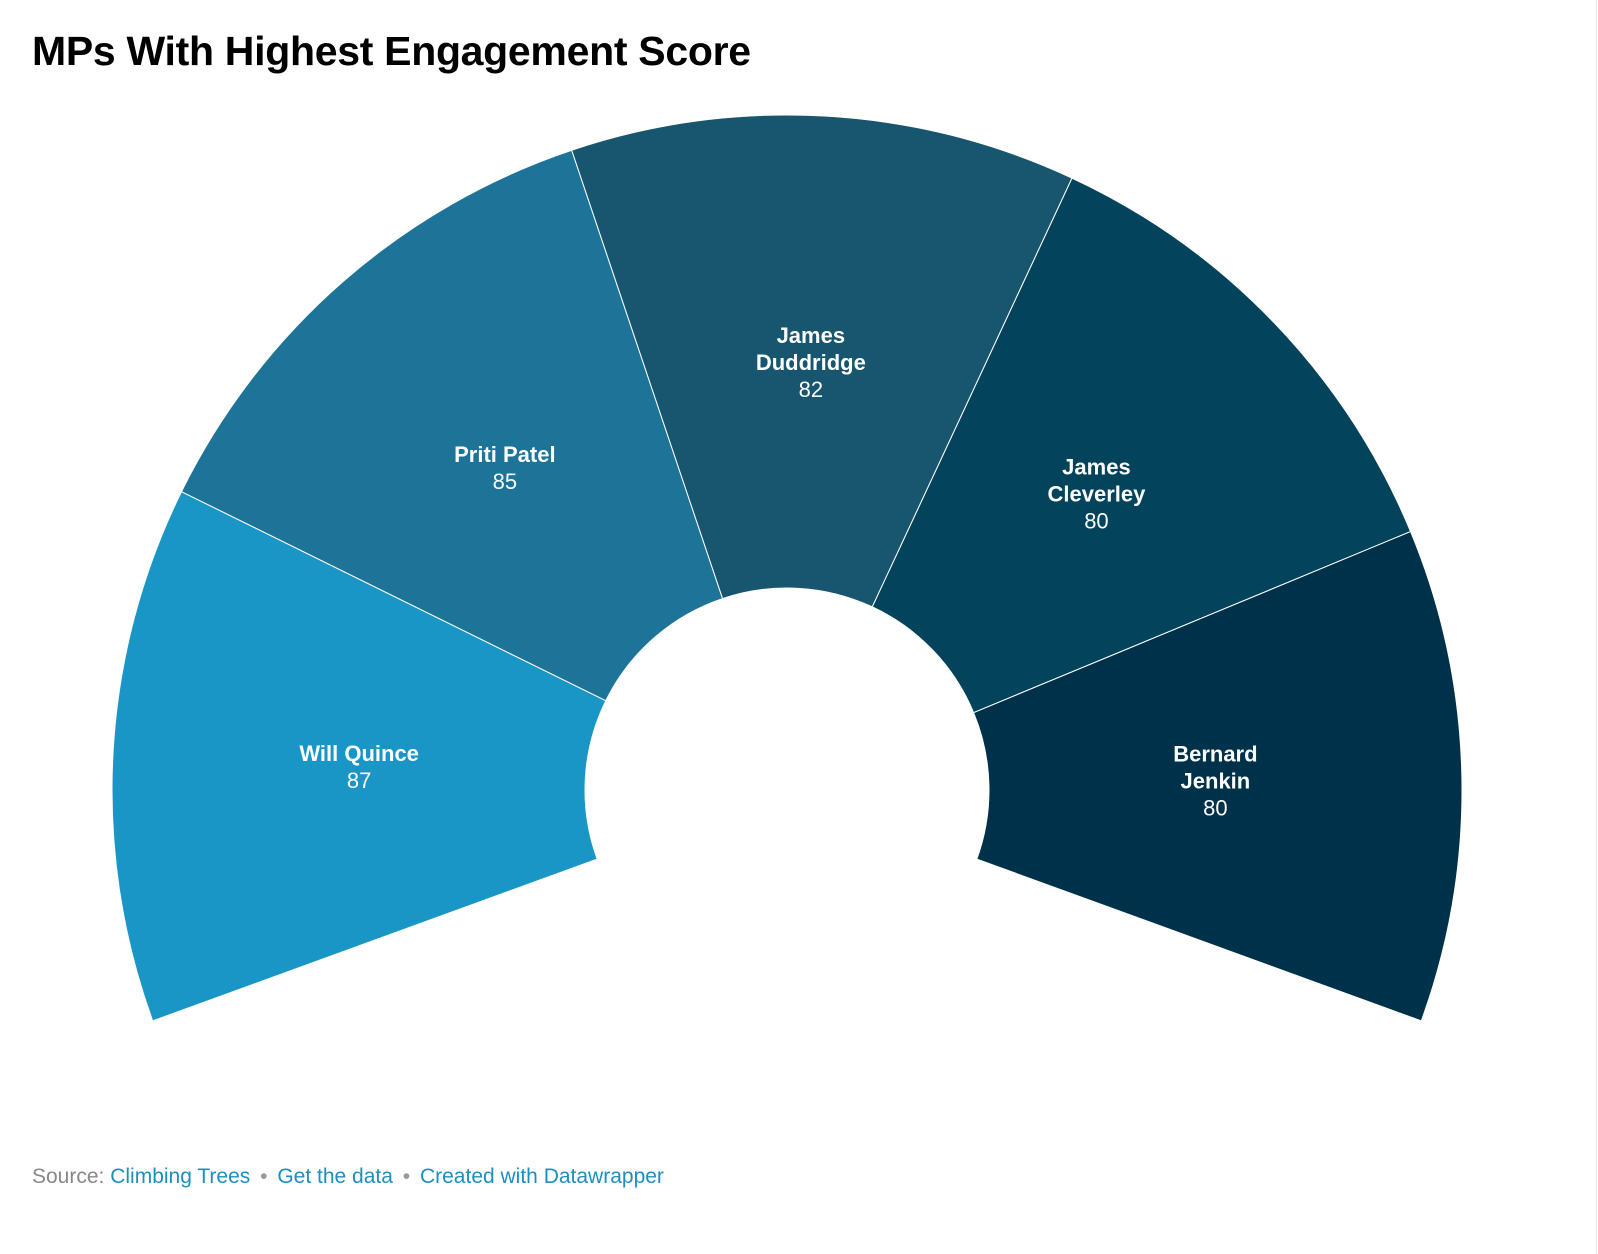 The width and height of the screenshot is (1598, 1254). What do you see at coordinates (1216, 781) in the screenshot?
I see `slice-label-name: Jenkin` at bounding box center [1216, 781].